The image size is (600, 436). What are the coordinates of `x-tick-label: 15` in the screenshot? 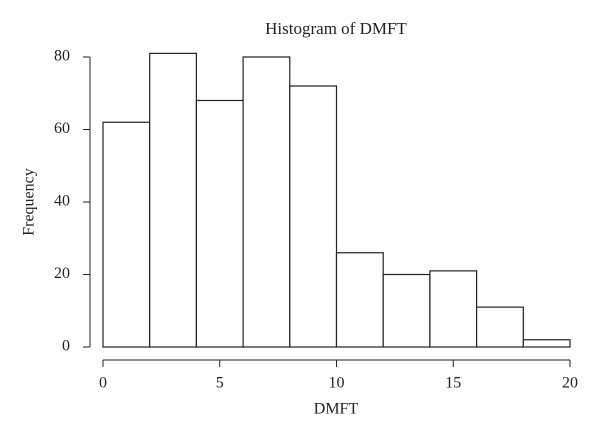 It's located at (453, 383).